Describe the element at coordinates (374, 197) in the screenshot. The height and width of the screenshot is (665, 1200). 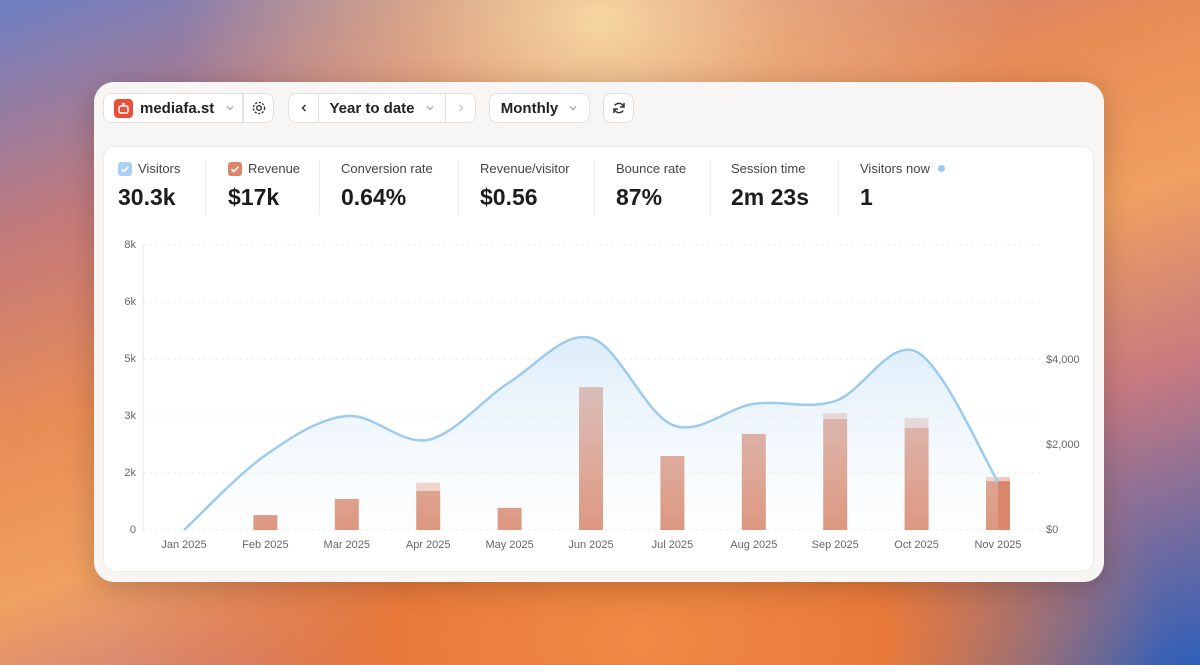
I see `metric-value: 0.64%` at that location.